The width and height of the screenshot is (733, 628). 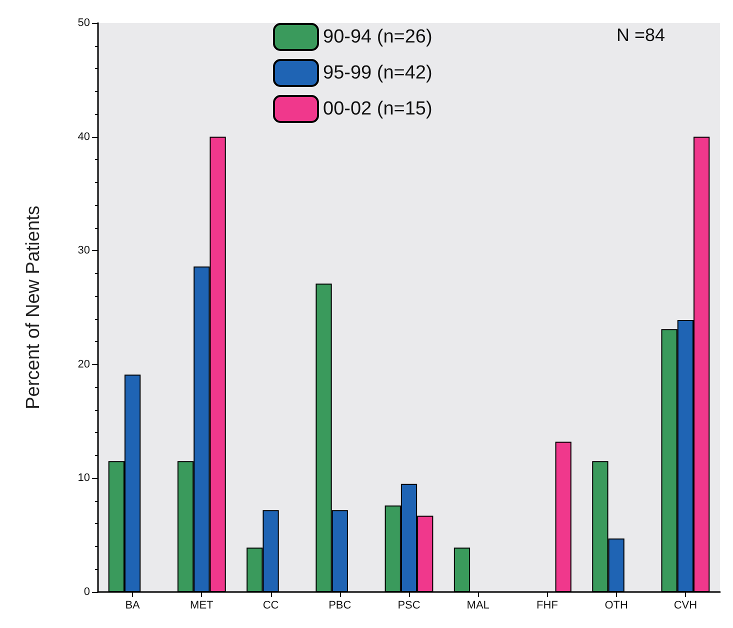 What do you see at coordinates (547, 606) in the screenshot?
I see `x-tick-label: FHF` at bounding box center [547, 606].